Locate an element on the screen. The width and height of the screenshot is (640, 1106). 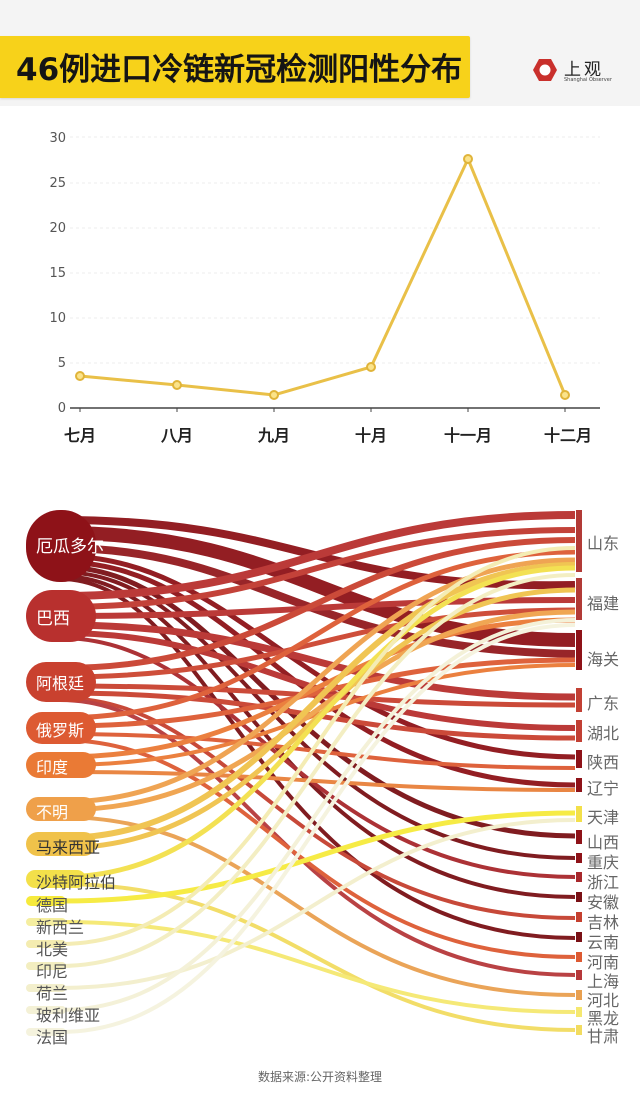
target-bars is located at coordinates (579, 772).